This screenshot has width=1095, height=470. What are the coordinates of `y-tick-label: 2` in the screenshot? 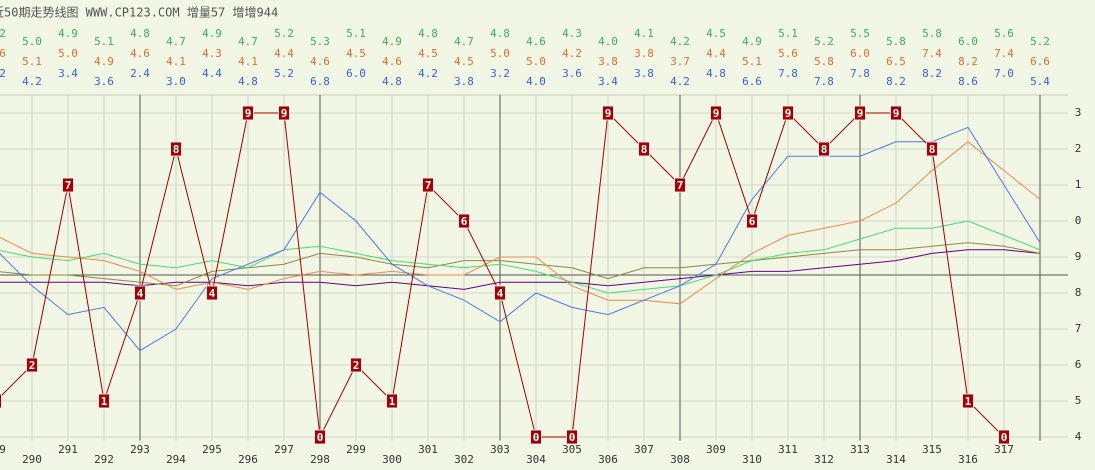 It's located at (1078, 148).